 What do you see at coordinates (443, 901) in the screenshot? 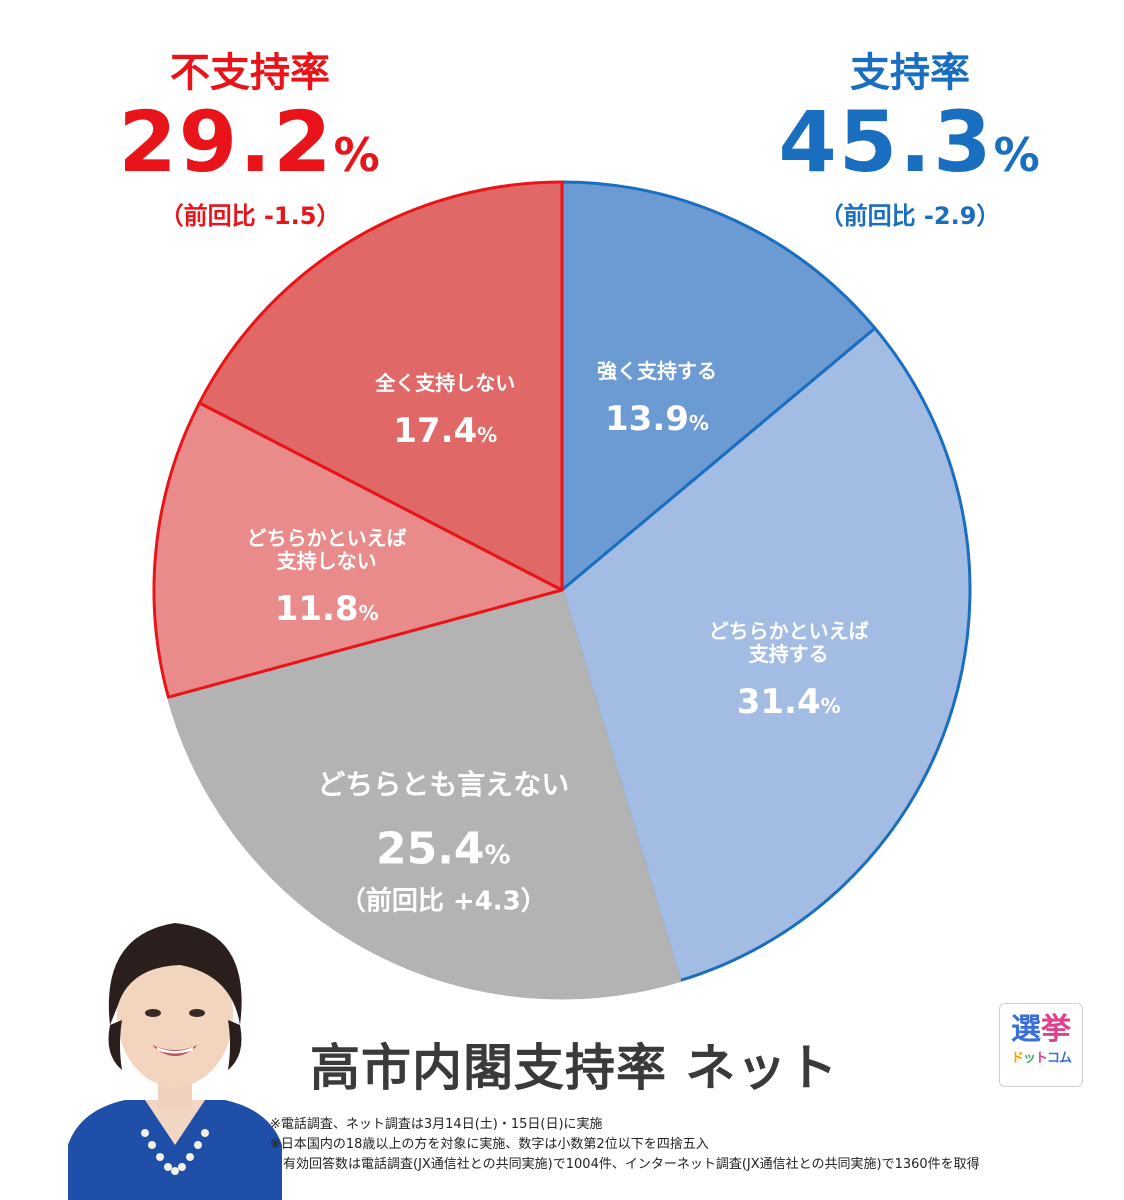
I see `slice-change-label: （前回比 +4.3）` at bounding box center [443, 901].